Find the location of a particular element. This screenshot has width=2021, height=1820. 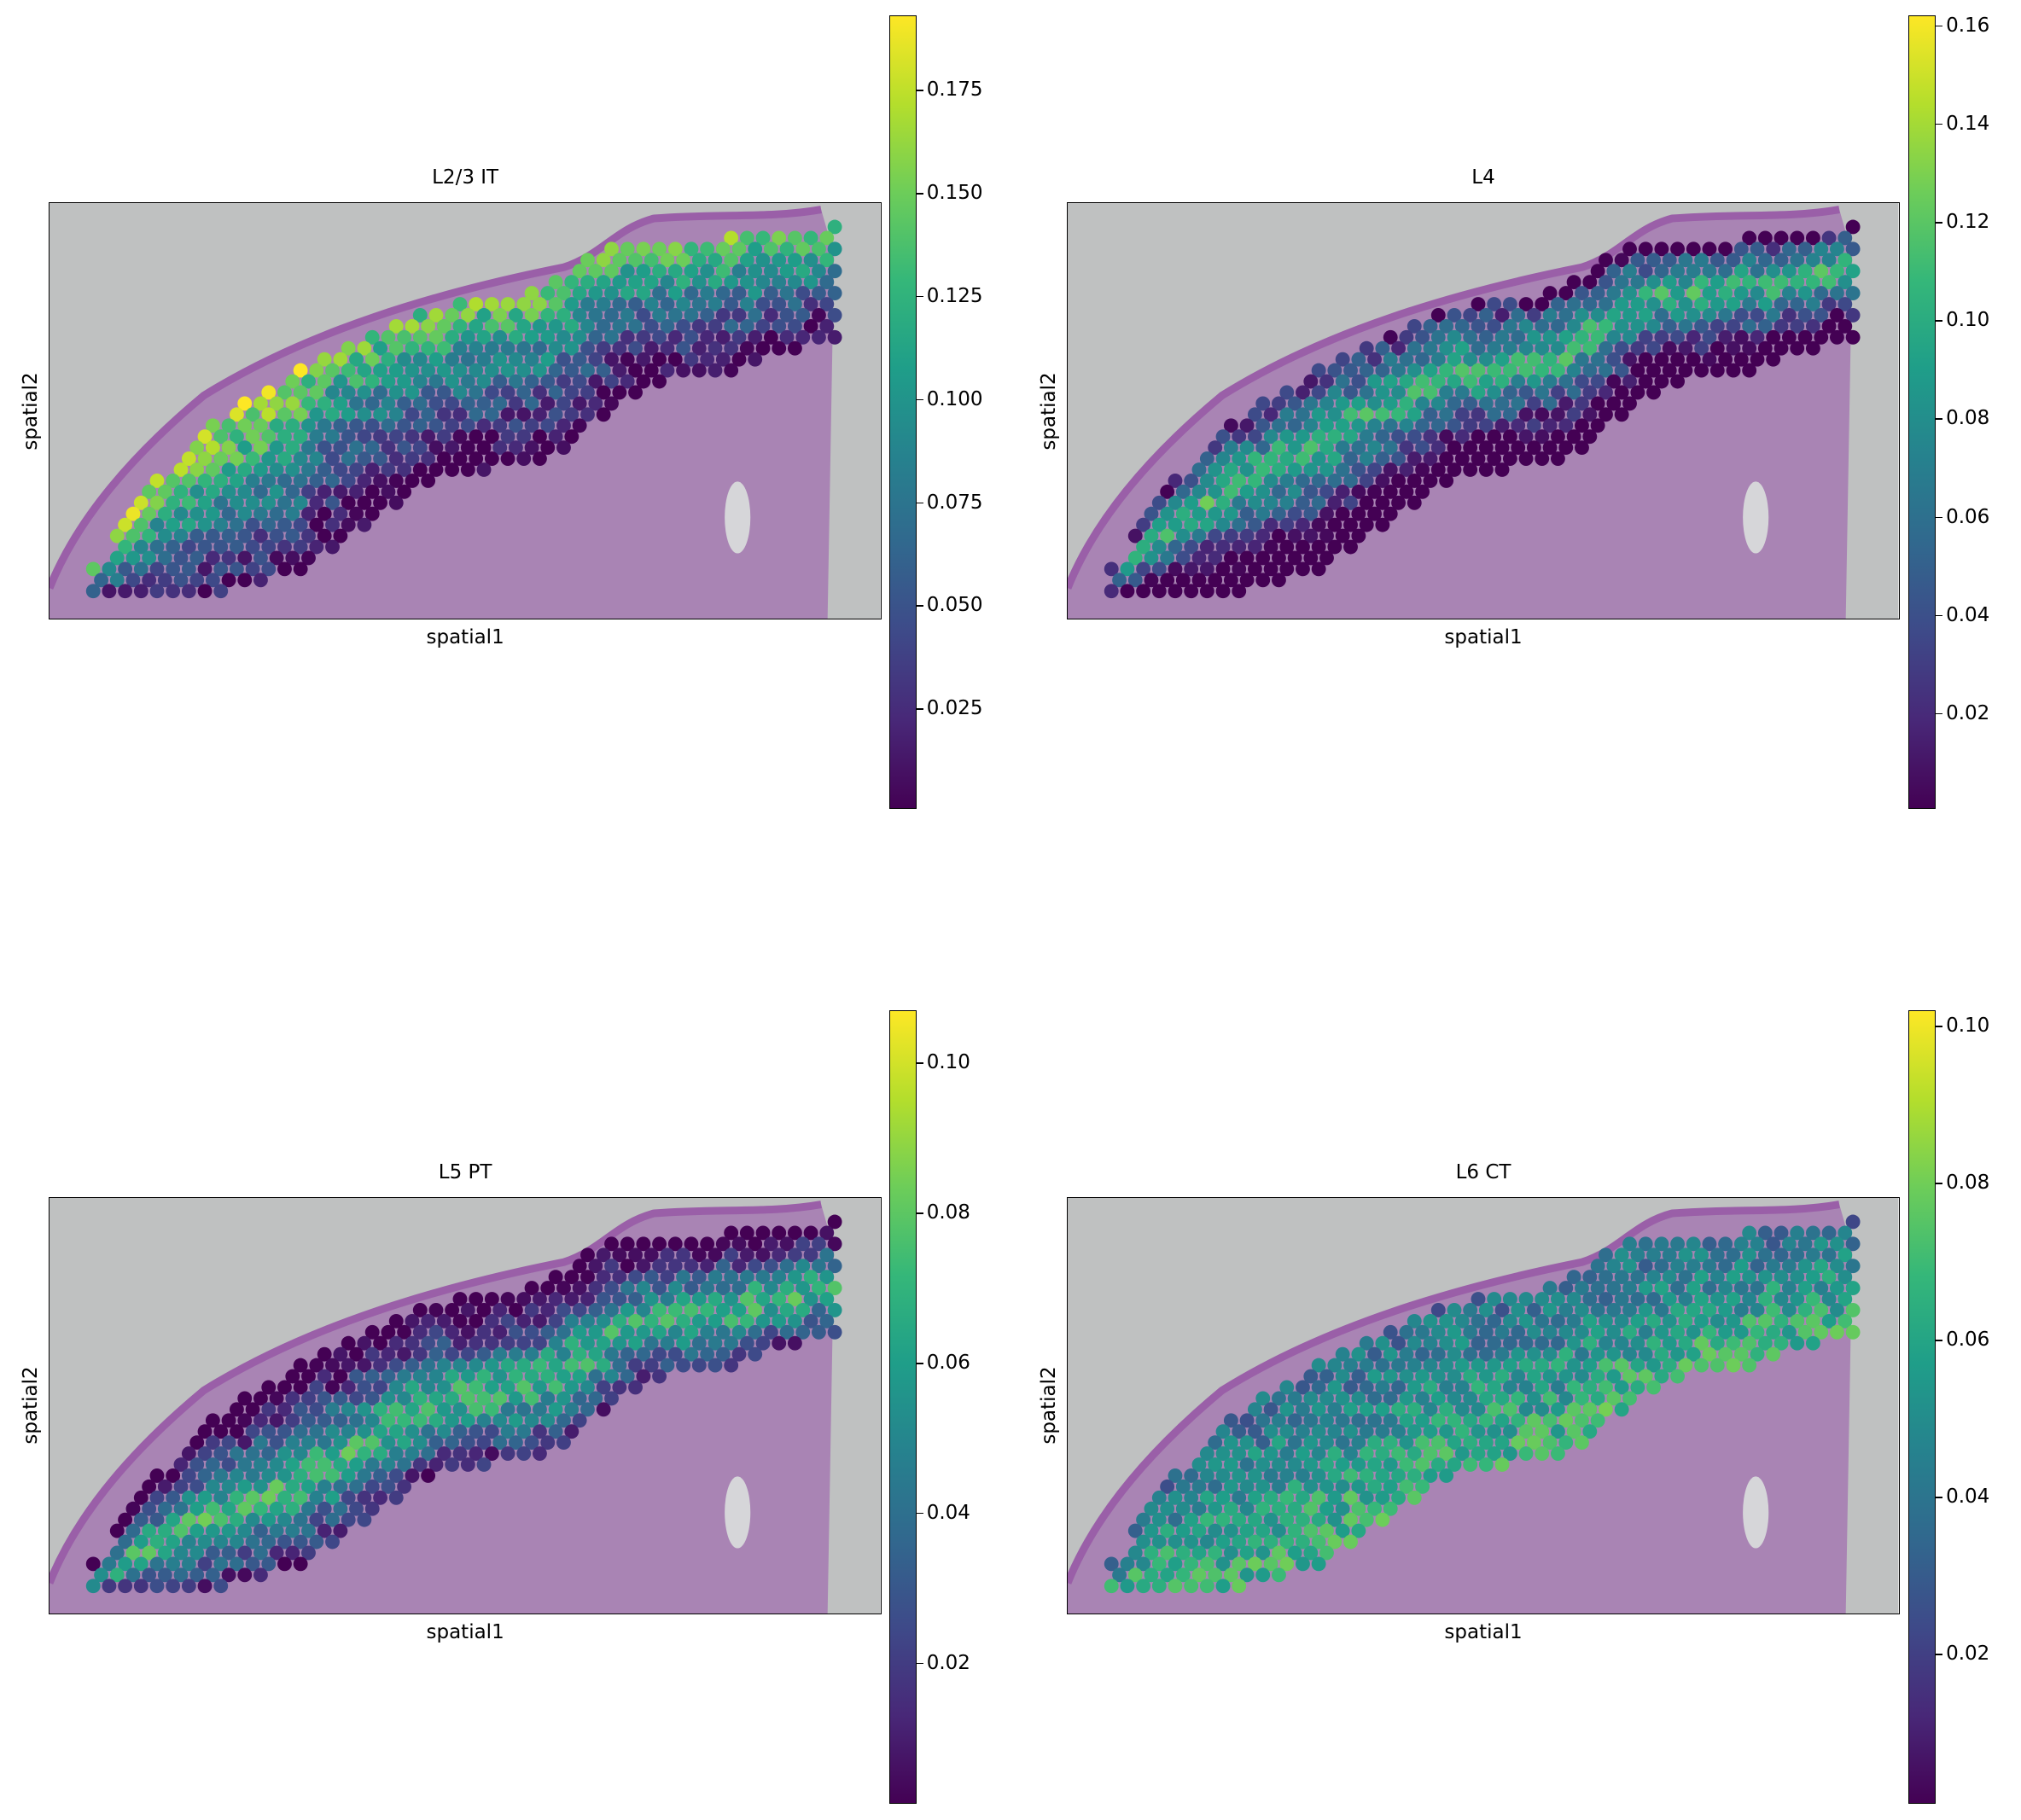

x-axis-label: spatial1 is located at coordinates (465, 1631).